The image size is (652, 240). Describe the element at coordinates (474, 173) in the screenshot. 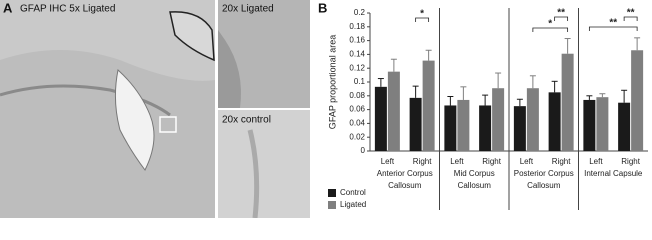

I see `group-label: Mid Corpus` at that location.